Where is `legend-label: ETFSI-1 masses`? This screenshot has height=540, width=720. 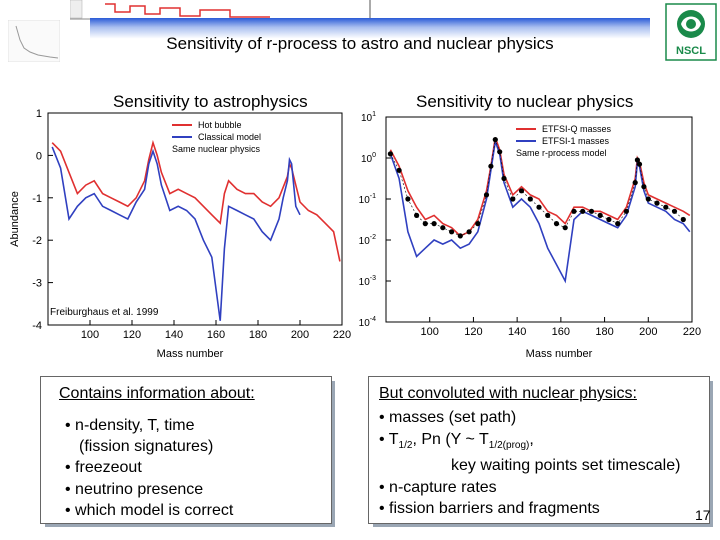
legend-label: ETFSI-1 masses is located at coordinates (576, 141).